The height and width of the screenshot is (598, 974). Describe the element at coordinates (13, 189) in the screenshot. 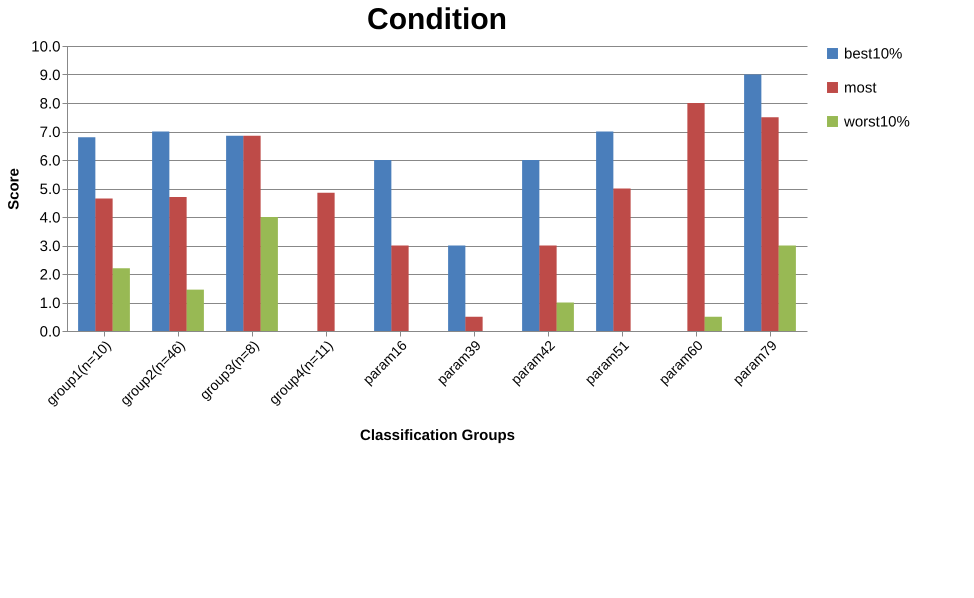

I see `y-axis-title: Score` at that location.